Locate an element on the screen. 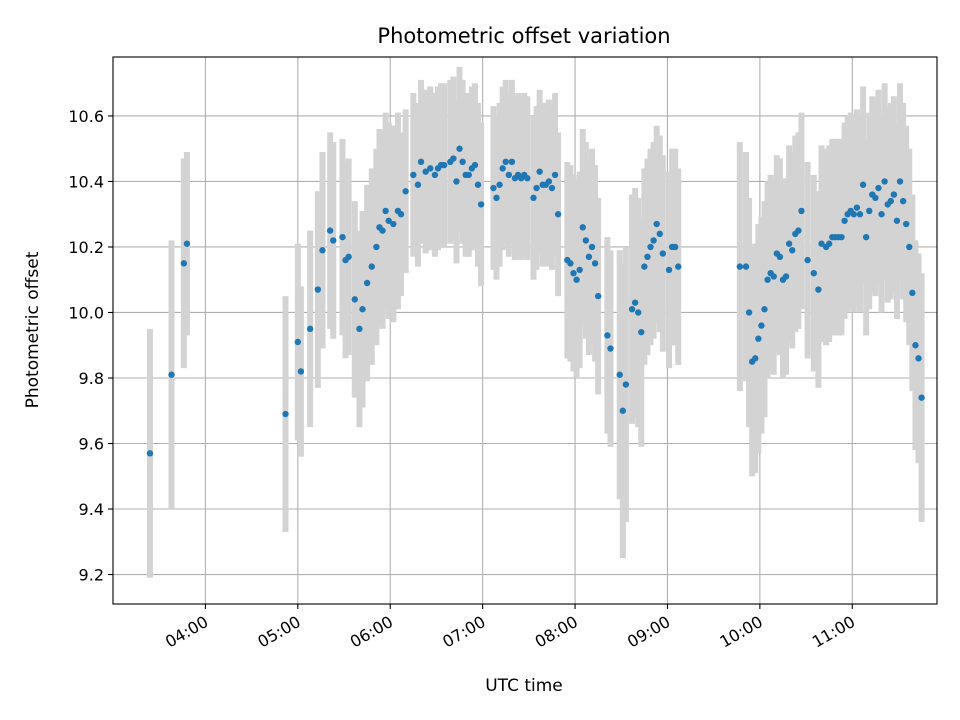 The height and width of the screenshot is (720, 960). y-axis-label: Photometric offset is located at coordinates (33, 329).